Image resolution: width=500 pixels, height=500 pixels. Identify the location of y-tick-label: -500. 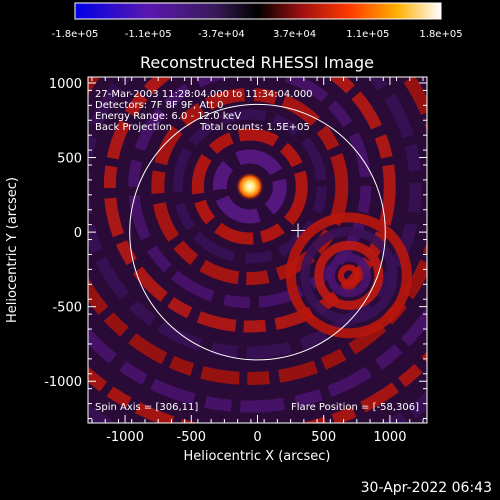
(67, 308).